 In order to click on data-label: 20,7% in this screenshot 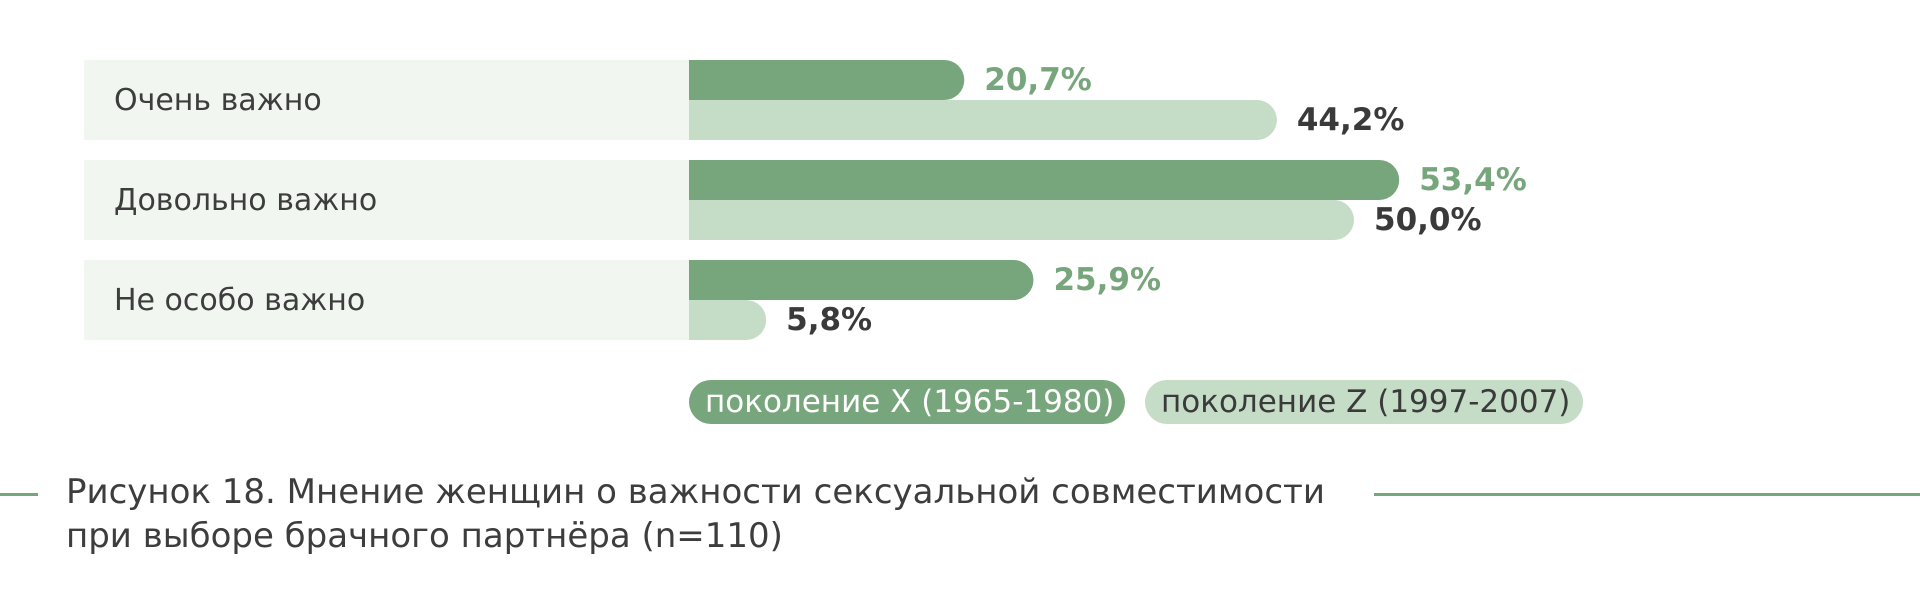, I will do `click(1038, 80)`.